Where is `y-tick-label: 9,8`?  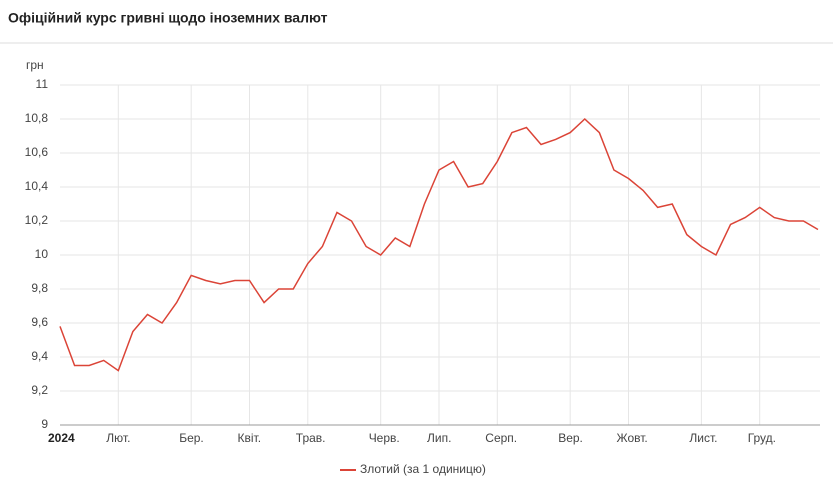 y-tick-label: 9,8 is located at coordinates (39, 288).